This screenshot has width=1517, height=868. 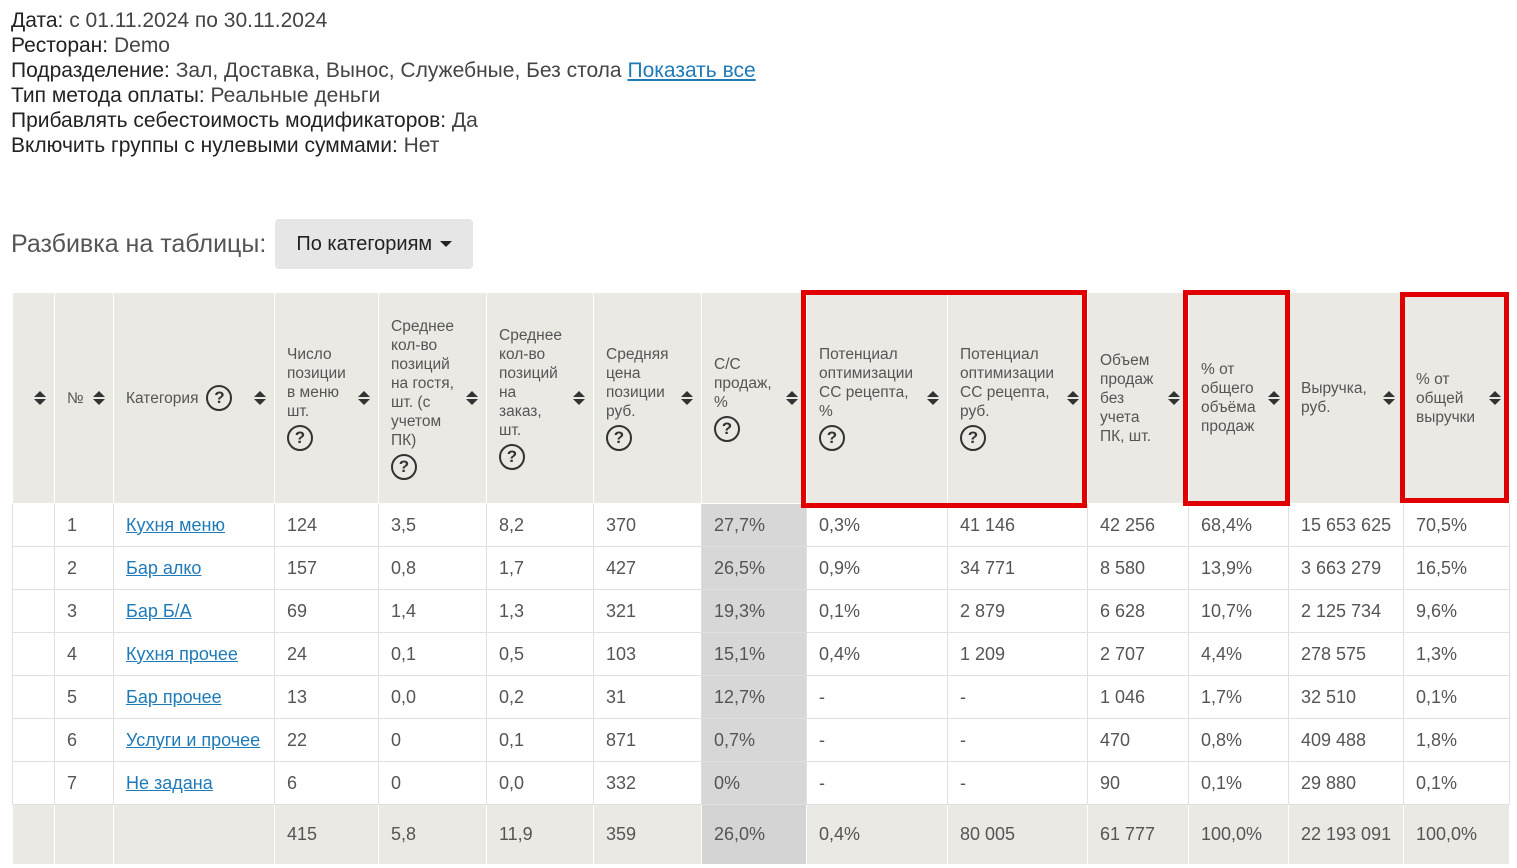 I want to click on total-avg-per-order: 11,9, so click(x=540, y=834).